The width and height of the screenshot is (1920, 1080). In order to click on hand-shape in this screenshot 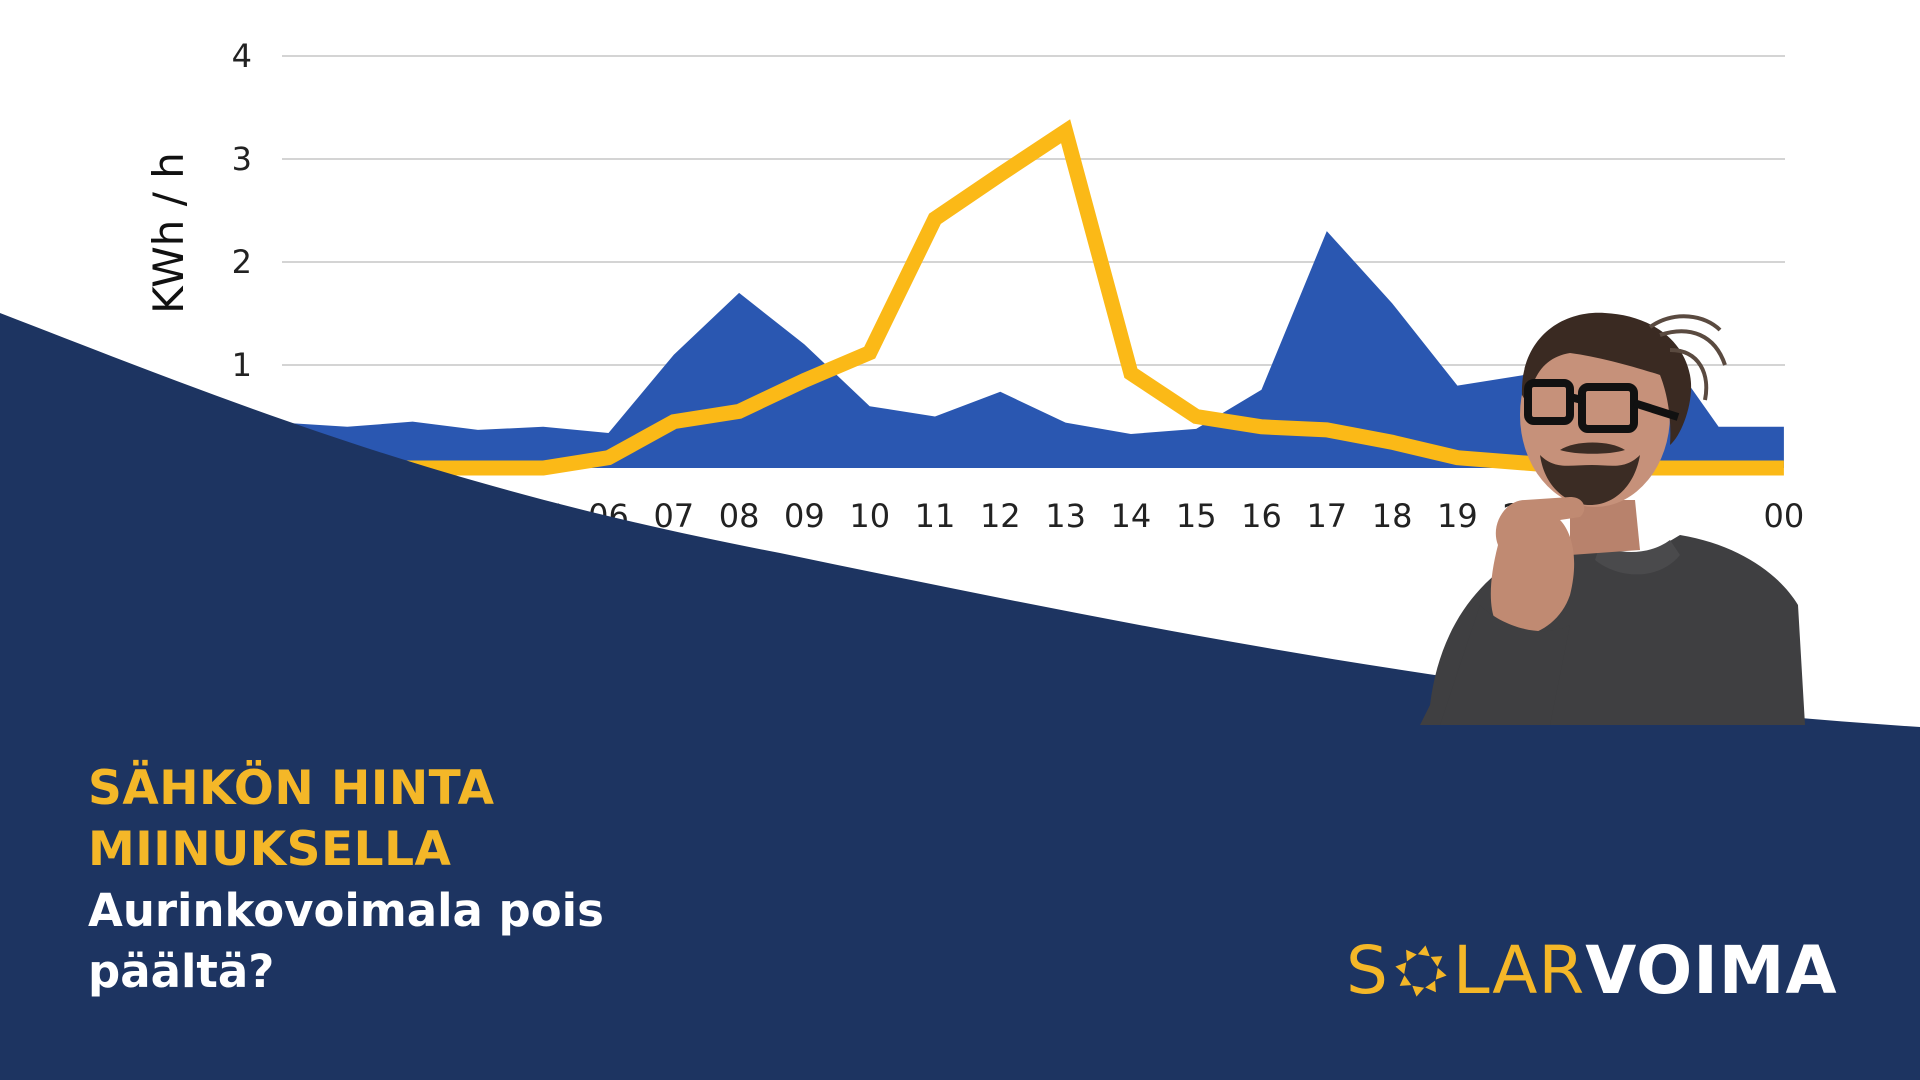, I will do `click(1537, 566)`.